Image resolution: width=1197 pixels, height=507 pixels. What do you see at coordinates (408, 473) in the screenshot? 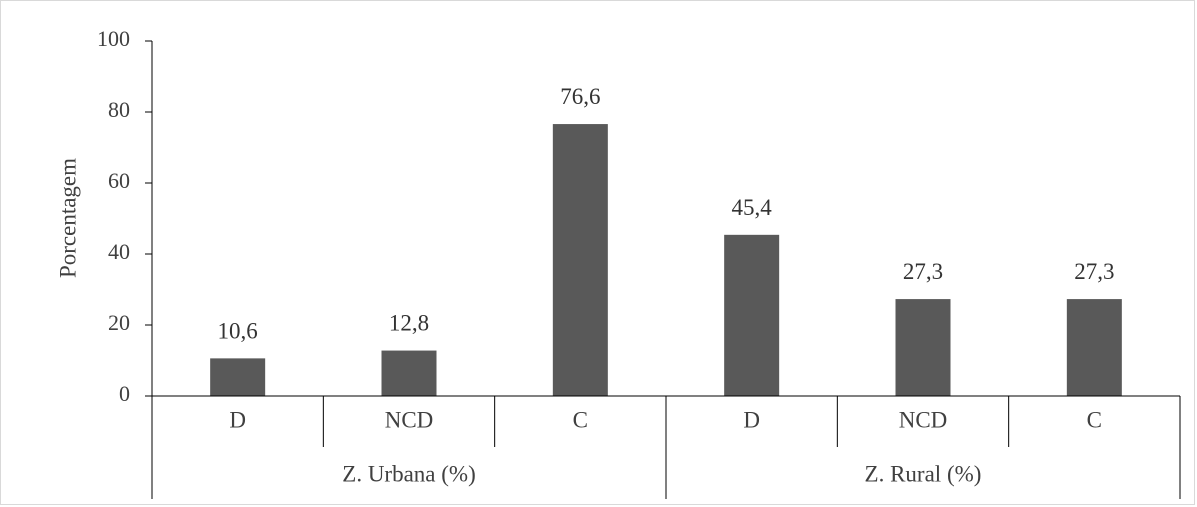
I see `x-group-label: Z. Urbana (%)` at bounding box center [408, 473].